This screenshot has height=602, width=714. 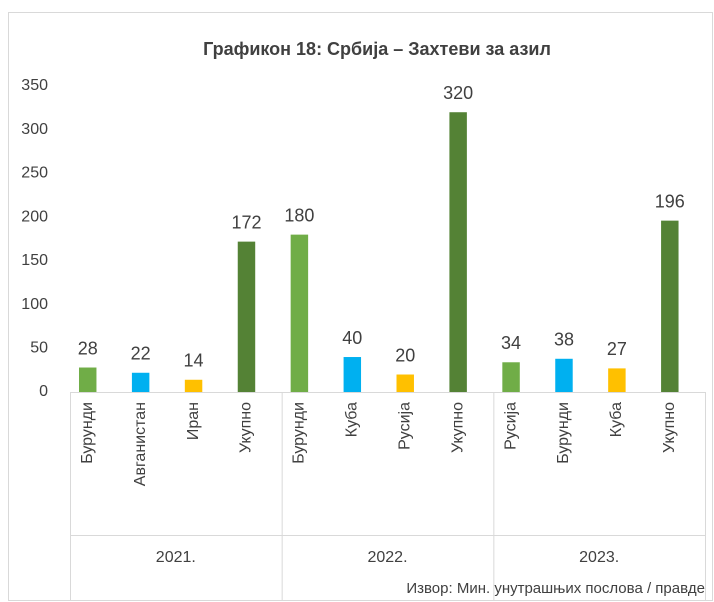 I want to click on data-label: 14, so click(x=194, y=361).